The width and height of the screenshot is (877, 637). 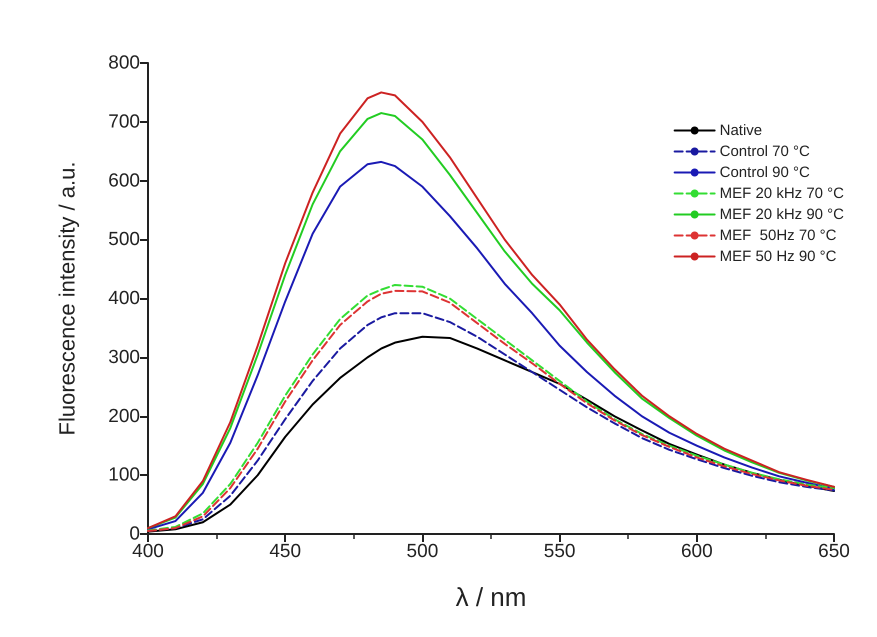 I want to click on y-tick-label: 500, so click(x=124, y=239).